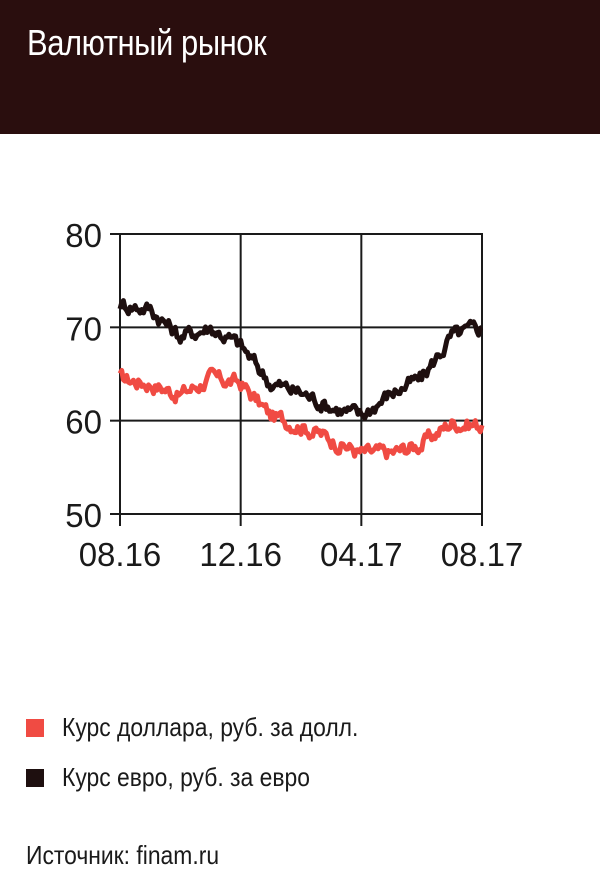  I want to click on x-tick-label: 08.17, so click(482, 554).